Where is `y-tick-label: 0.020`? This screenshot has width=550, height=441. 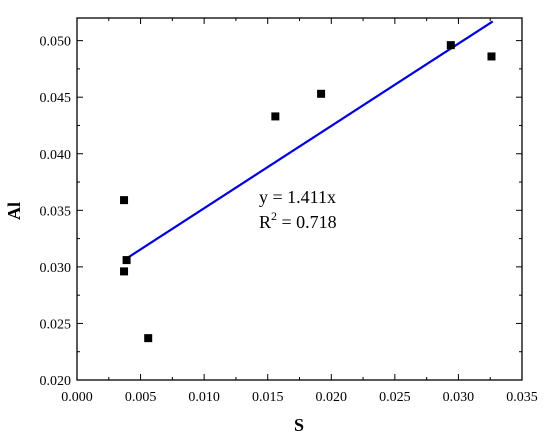 y-tick-label: 0.020 is located at coordinates (56, 381).